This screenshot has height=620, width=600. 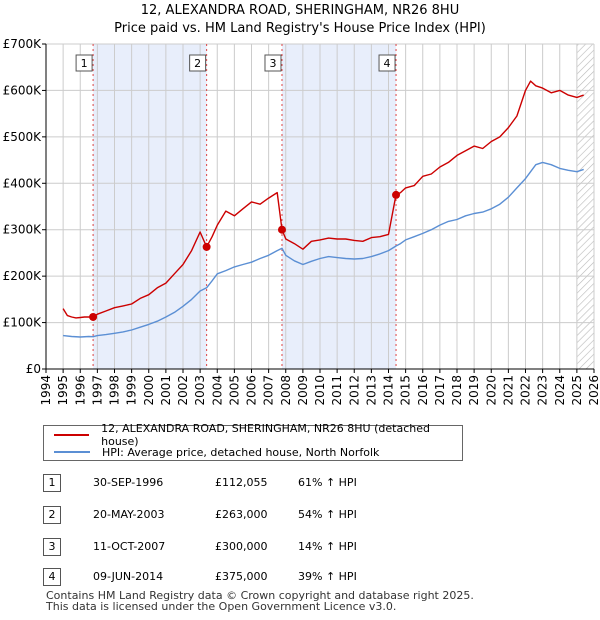 What do you see at coordinates (72, 452) in the screenshot?
I see `legend-line-hpi` at bounding box center [72, 452].